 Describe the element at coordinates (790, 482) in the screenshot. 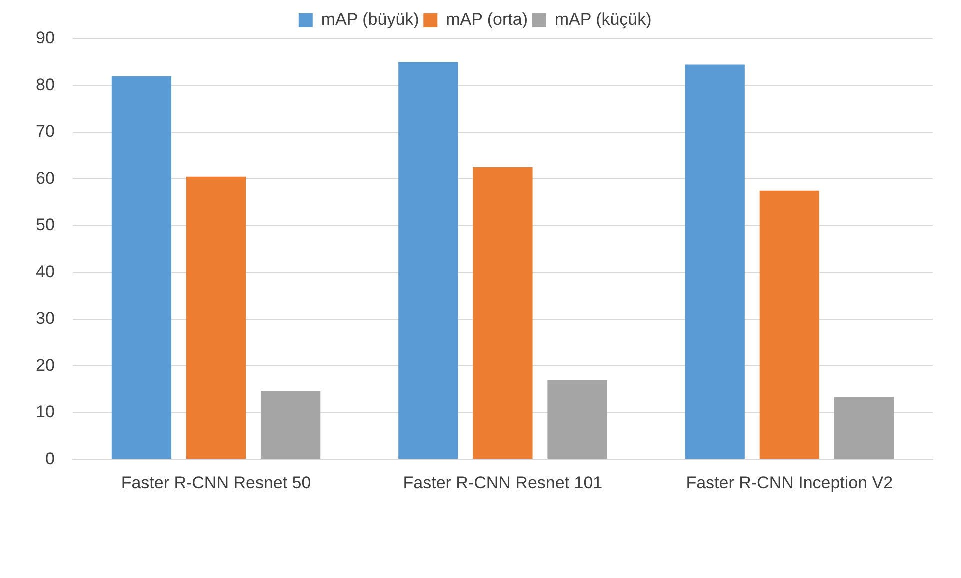

I see `x-tick-label: Faster R-CNN Inception V2` at that location.